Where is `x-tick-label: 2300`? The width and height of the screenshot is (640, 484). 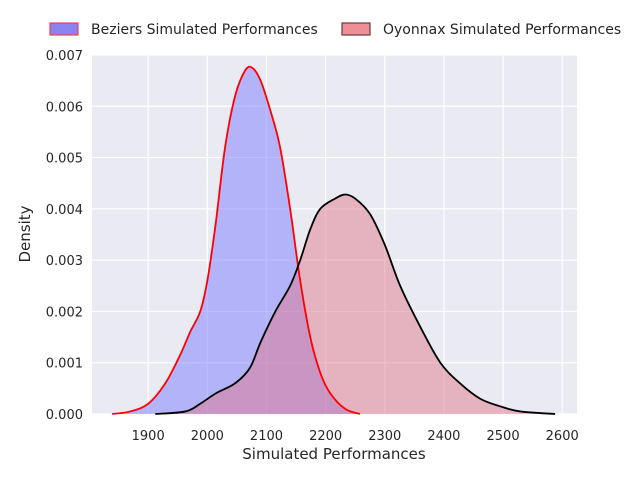
x-tick-label: 2300 is located at coordinates (384, 436).